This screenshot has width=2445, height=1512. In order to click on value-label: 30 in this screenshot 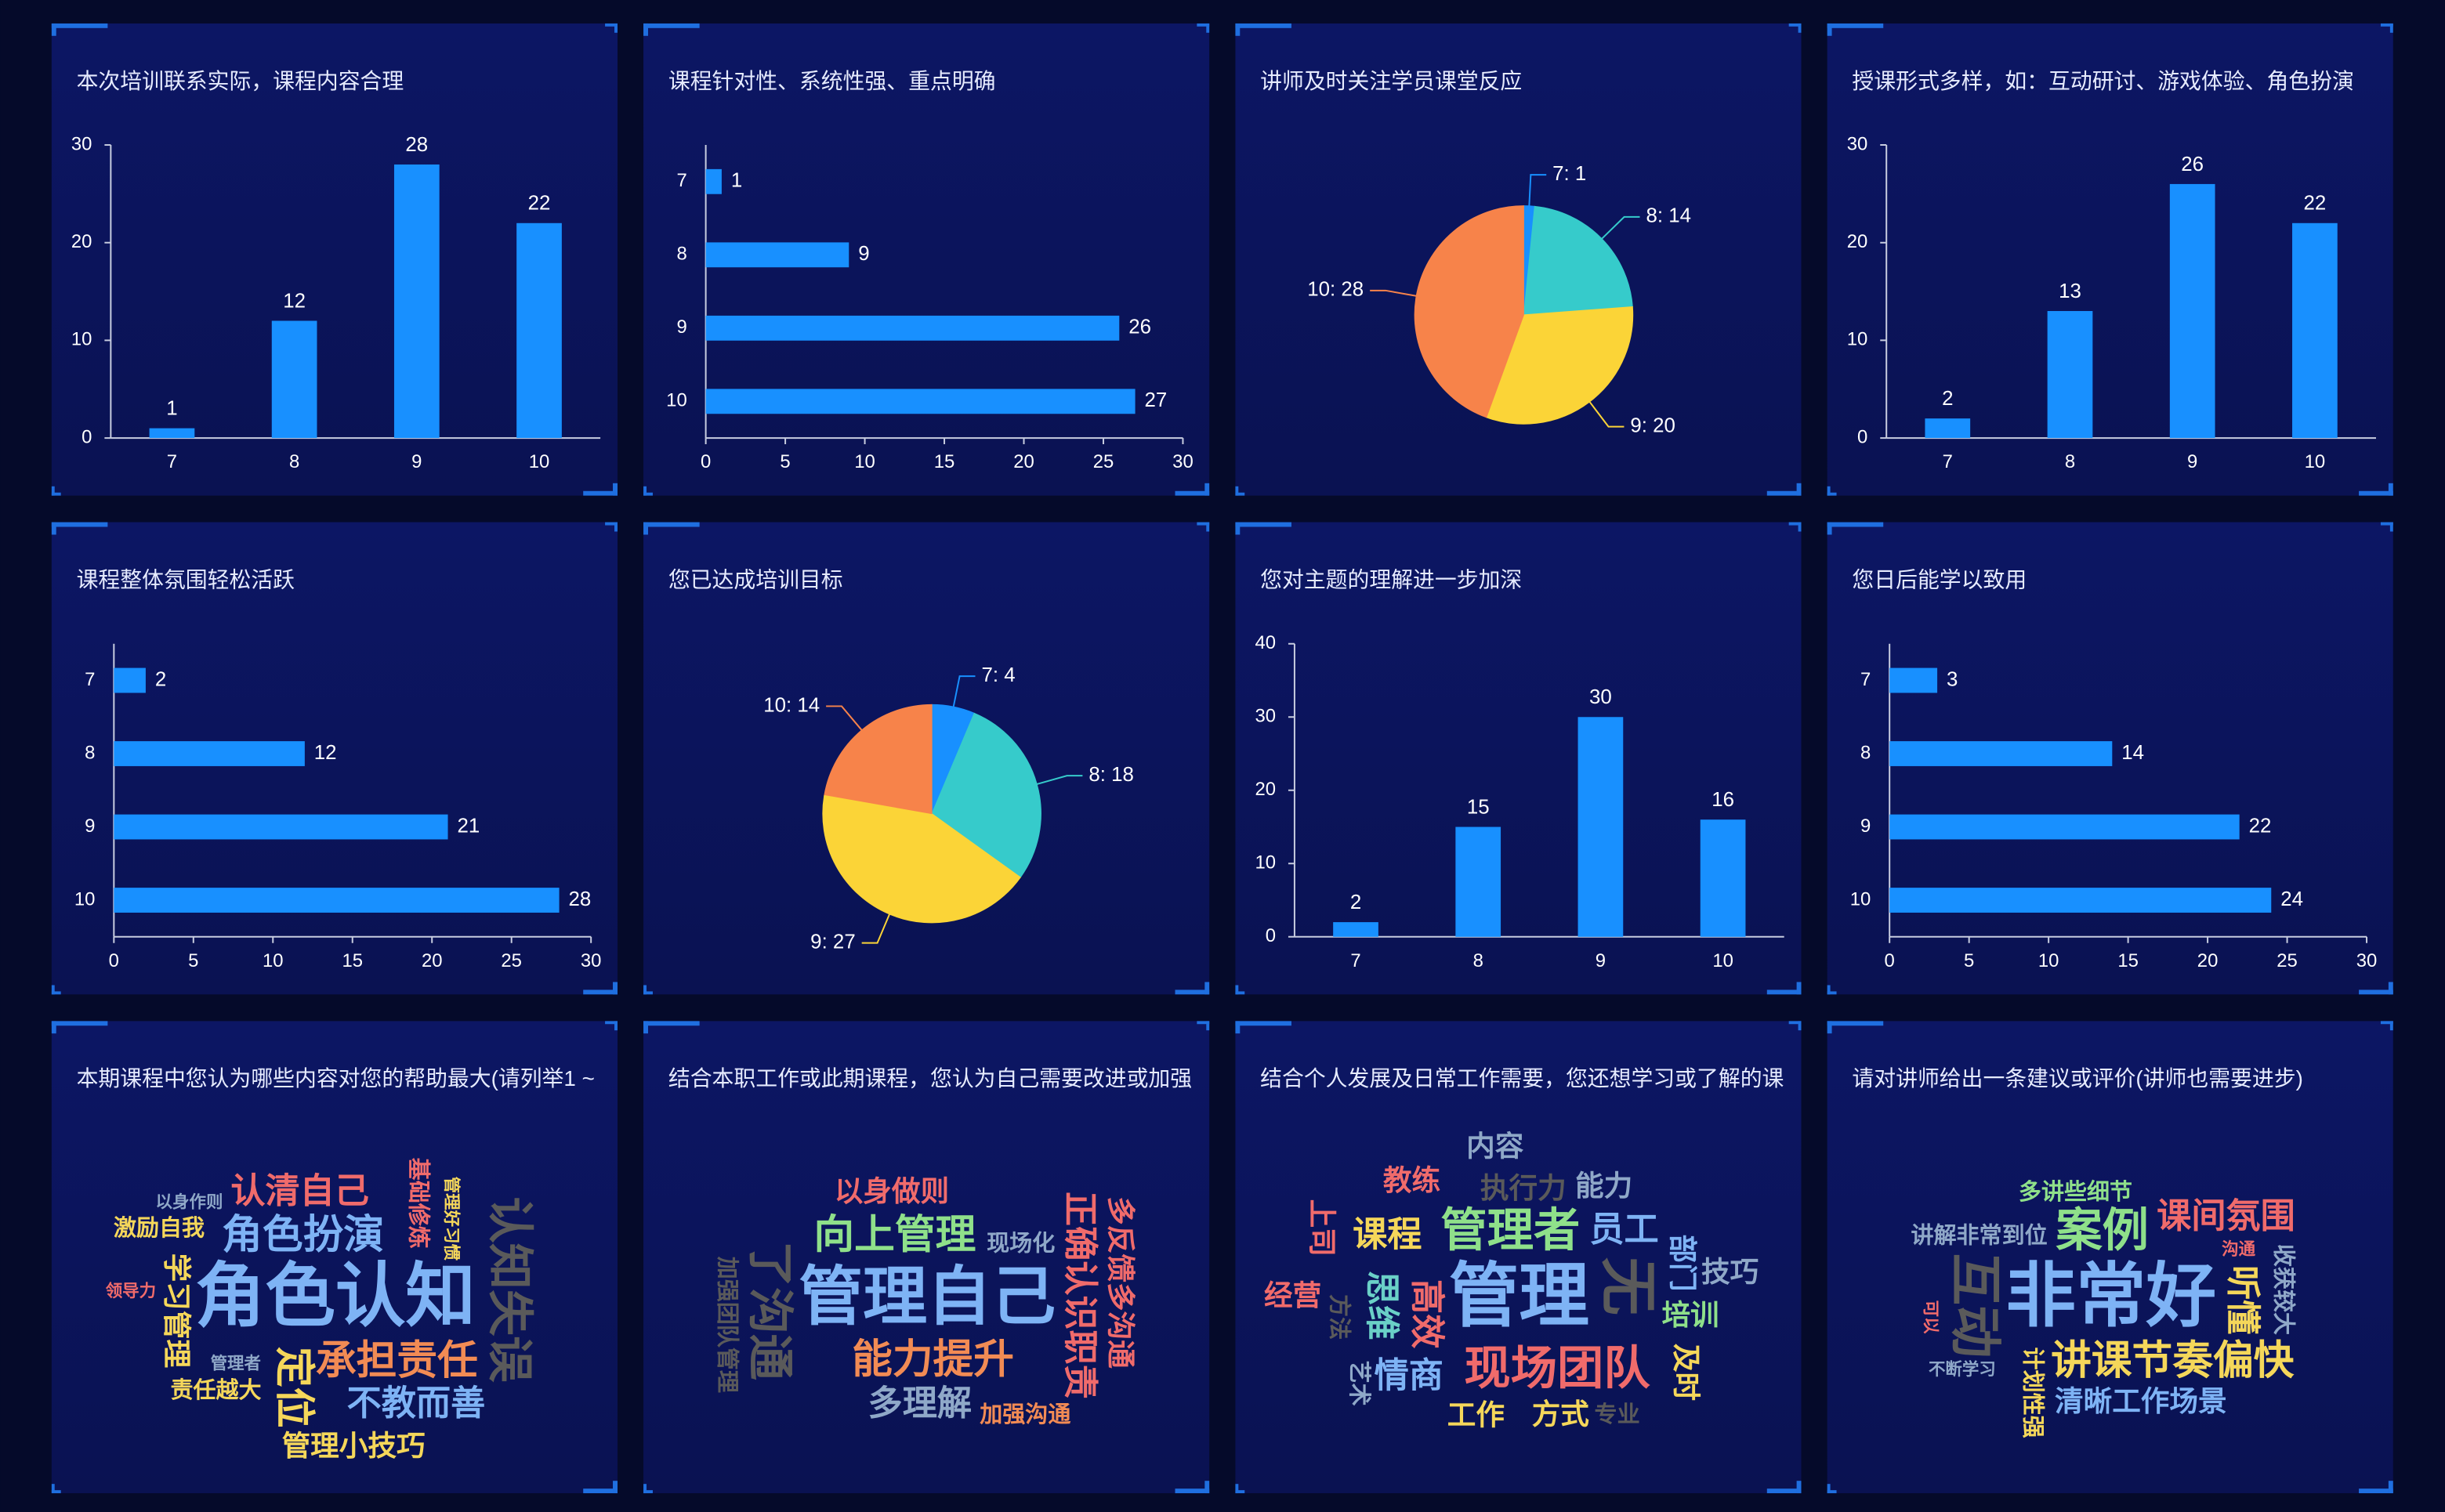, I will do `click(1600, 697)`.